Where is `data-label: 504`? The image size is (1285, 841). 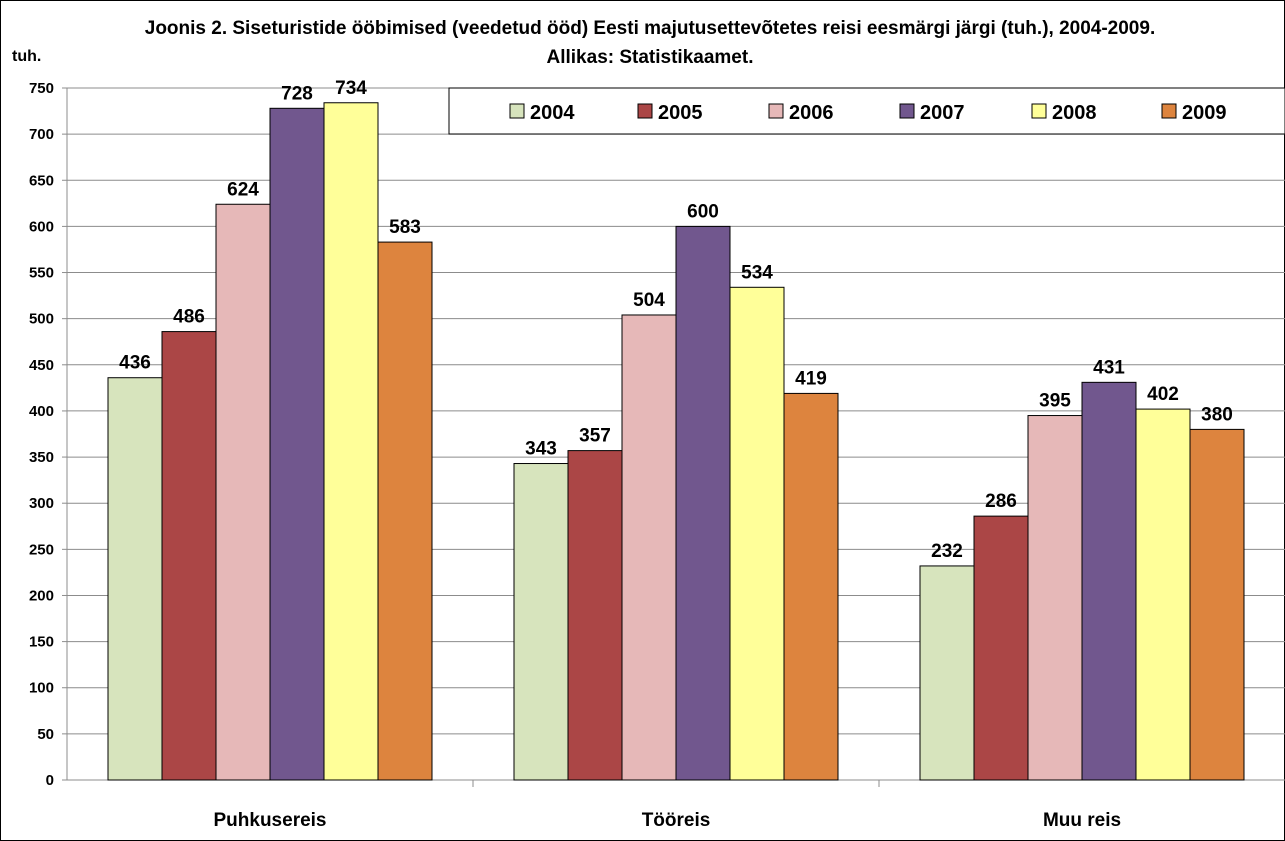 data-label: 504 is located at coordinates (649, 300).